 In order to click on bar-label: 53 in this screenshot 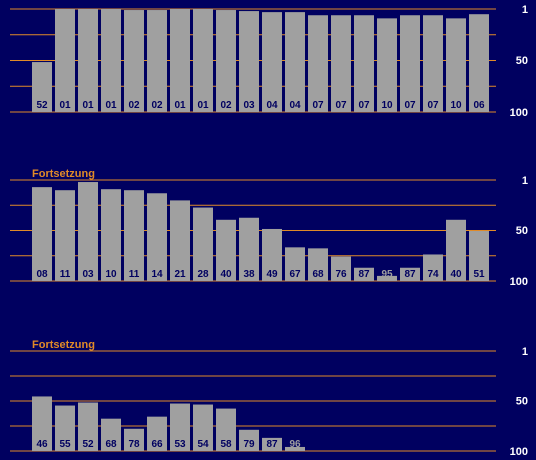, I will do `click(180, 444)`.